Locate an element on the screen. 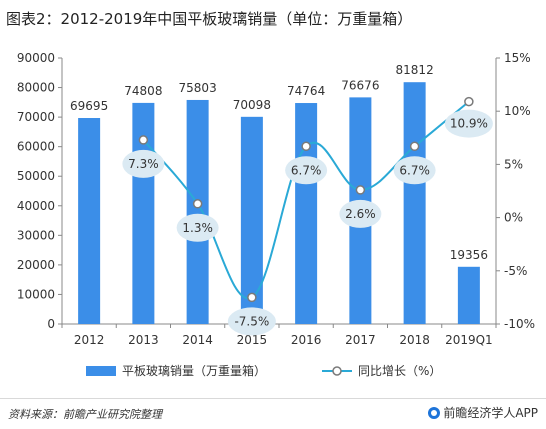 The height and width of the screenshot is (429, 546). bar-value-label: 19356 is located at coordinates (469, 255).